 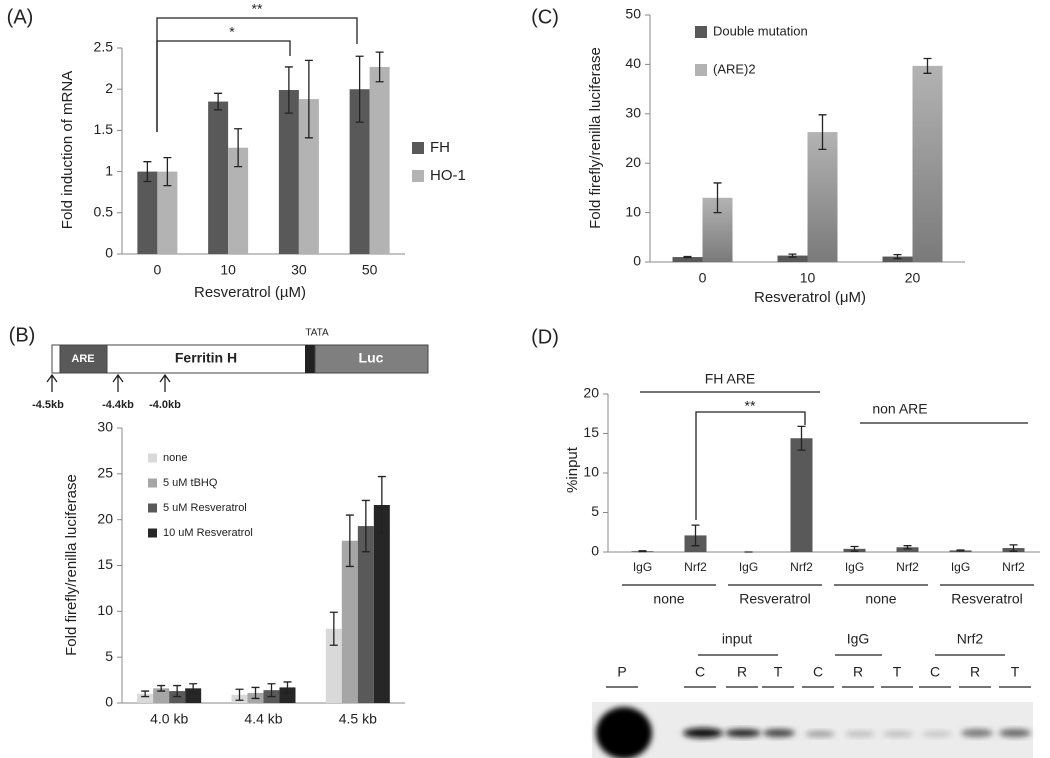 What do you see at coordinates (913, 278) in the screenshot?
I see `x-tick-label: 20` at bounding box center [913, 278].